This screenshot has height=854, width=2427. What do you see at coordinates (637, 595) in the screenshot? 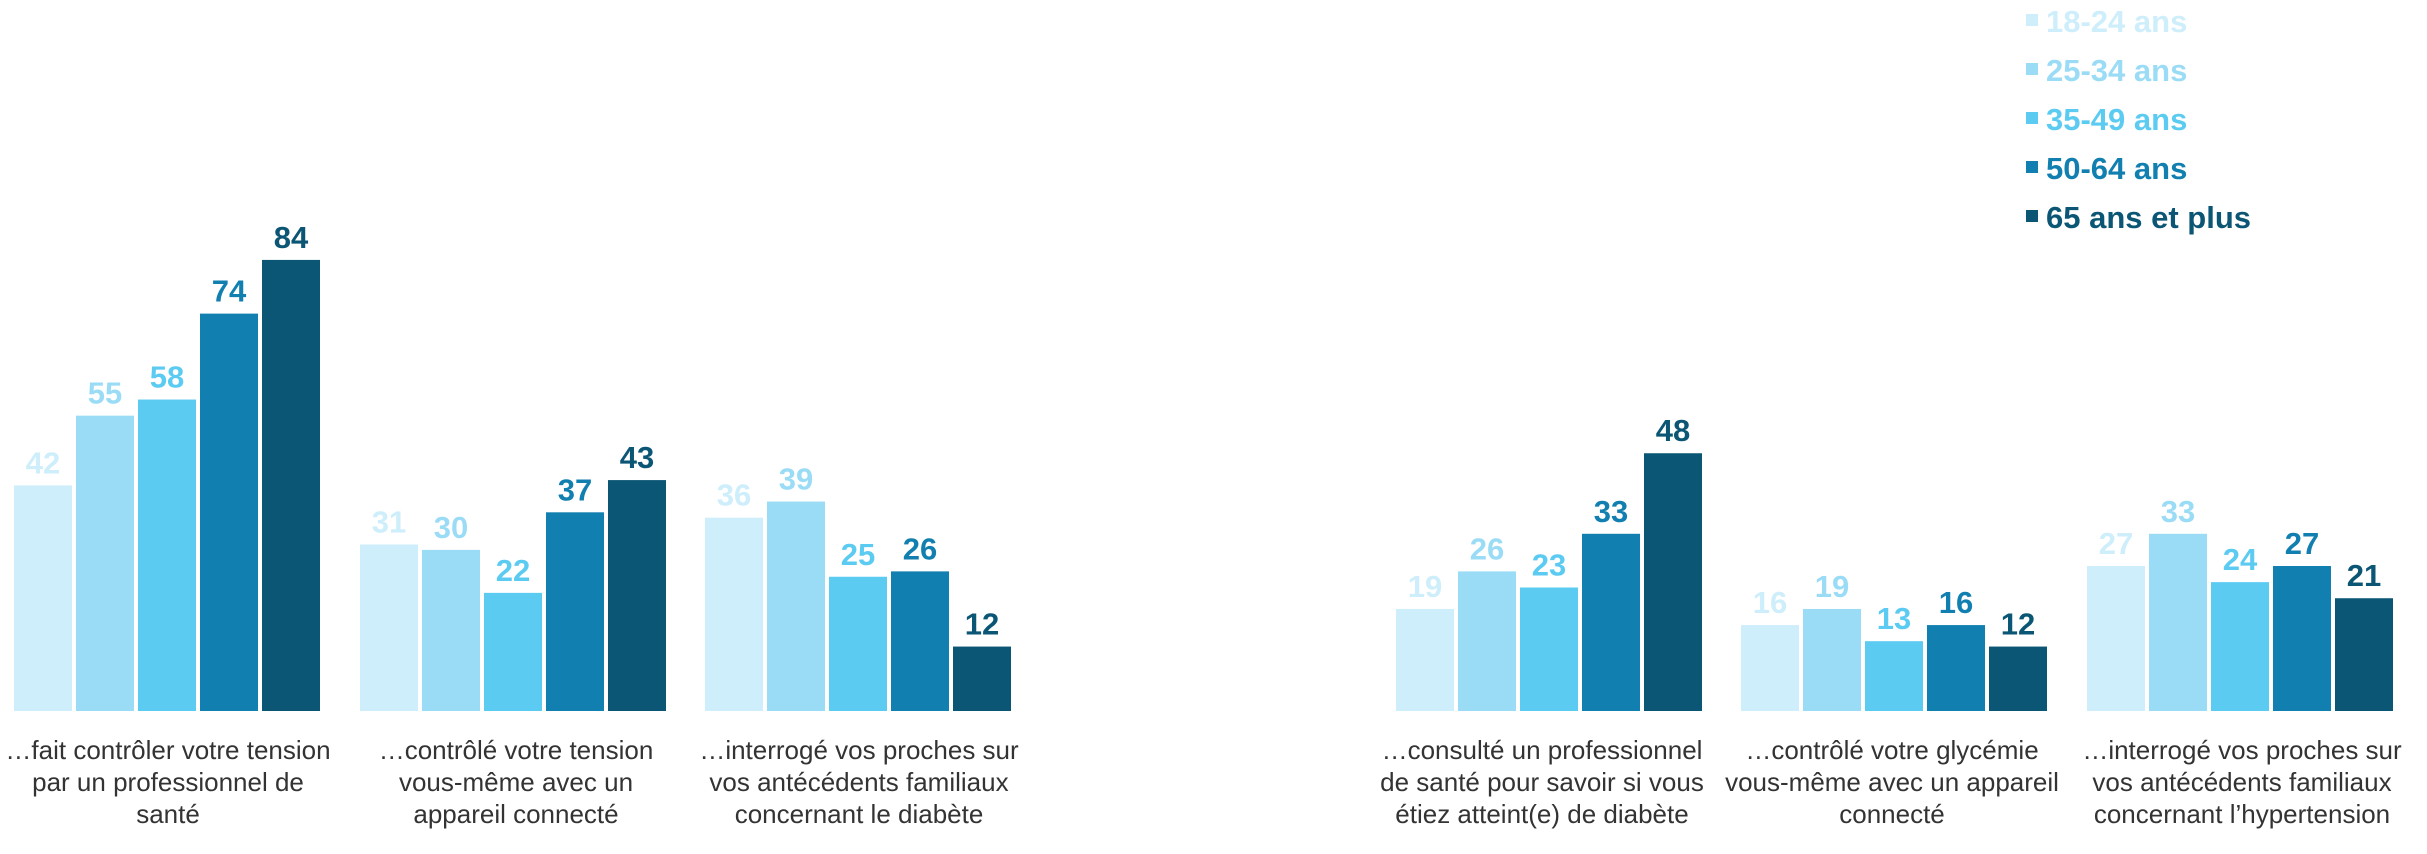
I see `bar-g2-s5` at bounding box center [637, 595].